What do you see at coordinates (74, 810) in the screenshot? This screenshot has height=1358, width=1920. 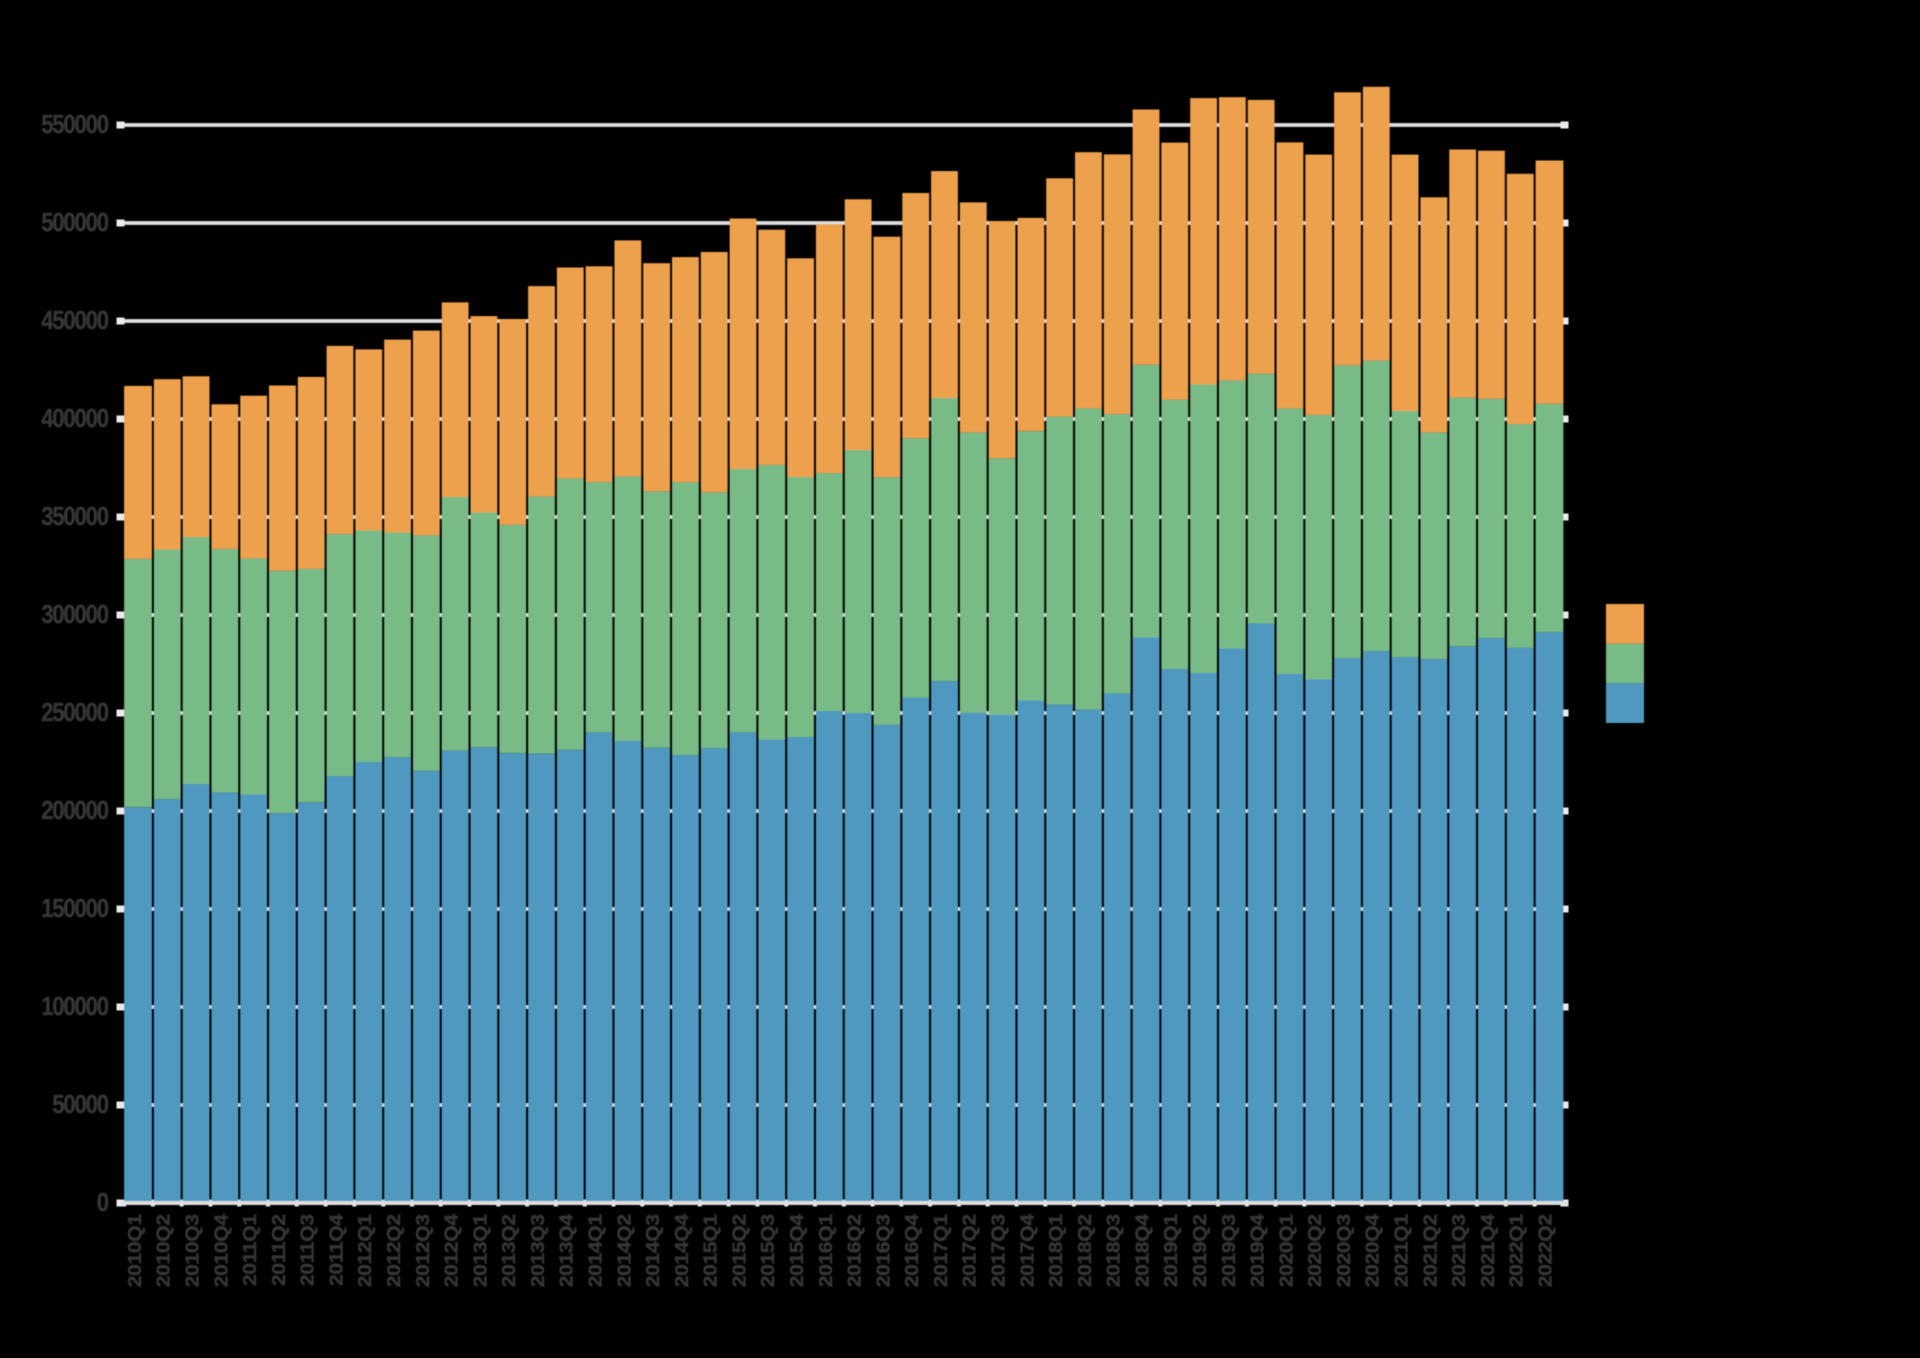 I see `svg-text: 200000` at bounding box center [74, 810].